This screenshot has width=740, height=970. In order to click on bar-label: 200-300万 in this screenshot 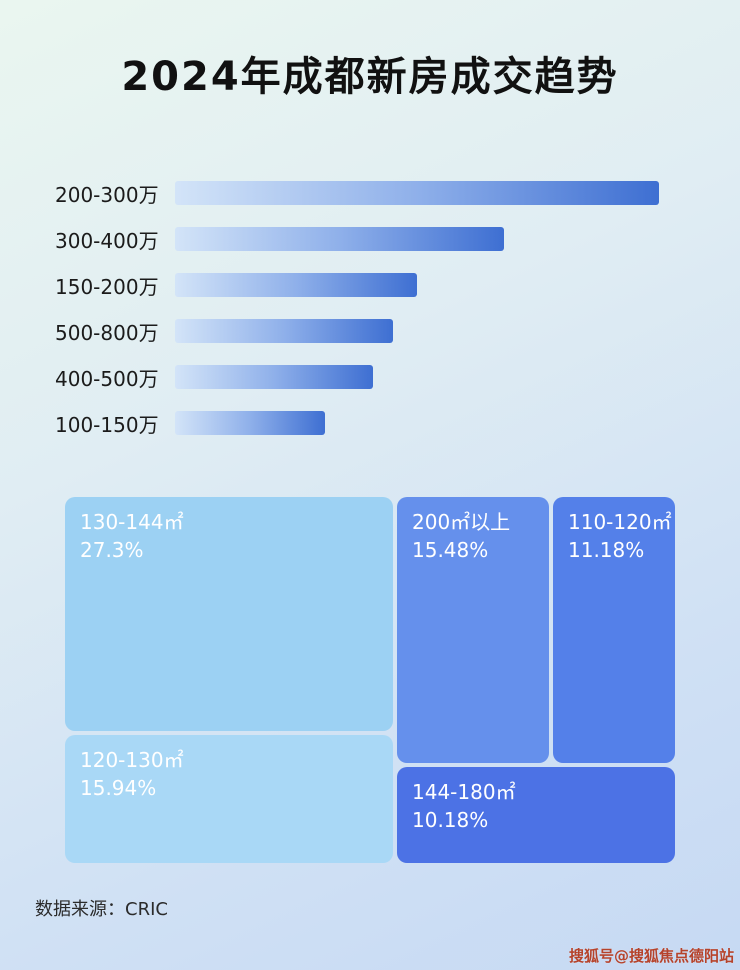, I will do `click(107, 194)`.